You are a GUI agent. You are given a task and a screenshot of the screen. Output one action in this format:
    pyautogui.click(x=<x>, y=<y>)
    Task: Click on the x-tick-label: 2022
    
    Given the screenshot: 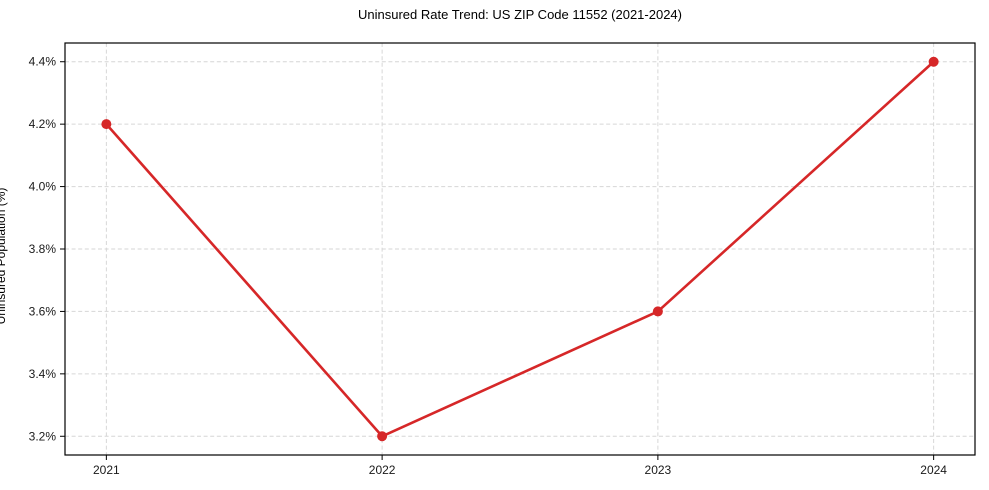 What is the action you would take?
    pyautogui.click(x=382, y=470)
    